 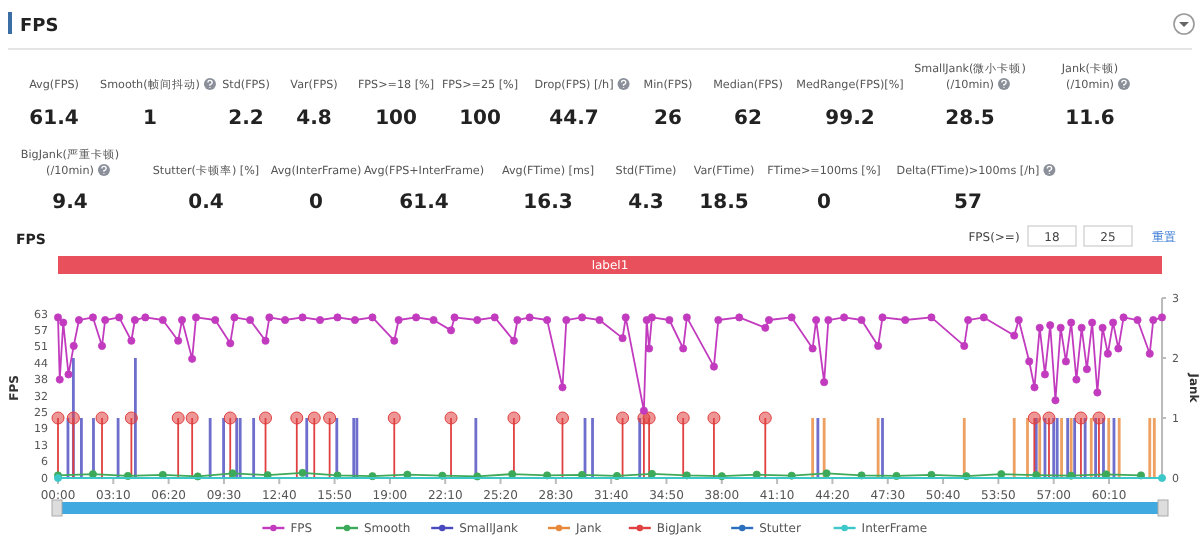 What do you see at coordinates (748, 119) in the screenshot?
I see `data-label: 62` at bounding box center [748, 119].